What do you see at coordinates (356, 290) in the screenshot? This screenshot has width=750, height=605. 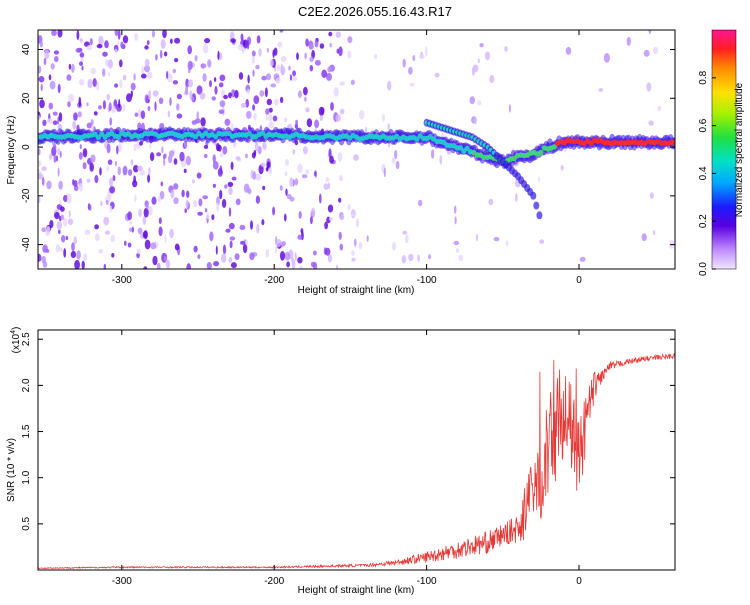 I see `spectrogram-x-label: Height of straight line (km)` at bounding box center [356, 290].